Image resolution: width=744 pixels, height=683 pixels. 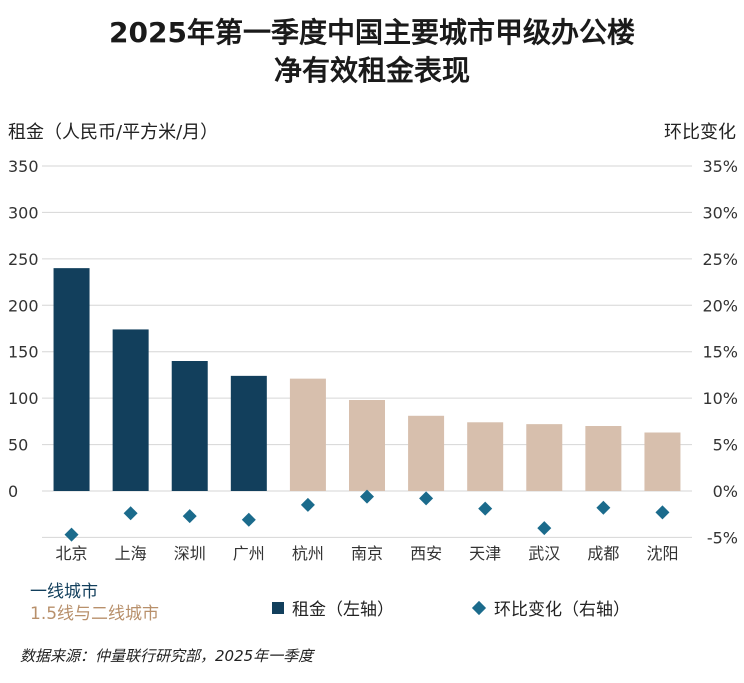 What do you see at coordinates (95, 614) in the screenshot?
I see `legend-tier2-label: 1.5线与二线城市` at bounding box center [95, 614].